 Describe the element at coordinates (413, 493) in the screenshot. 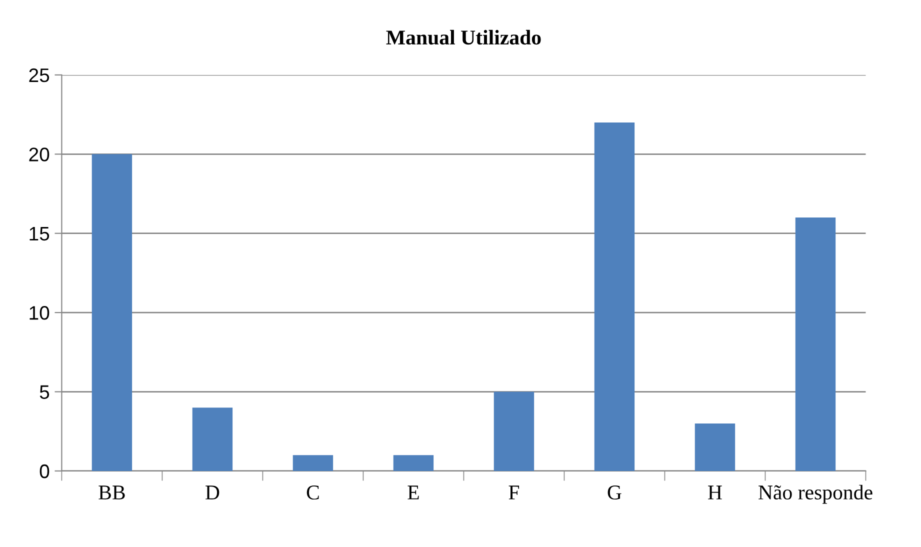

I see `x-tick-label: E` at that location.